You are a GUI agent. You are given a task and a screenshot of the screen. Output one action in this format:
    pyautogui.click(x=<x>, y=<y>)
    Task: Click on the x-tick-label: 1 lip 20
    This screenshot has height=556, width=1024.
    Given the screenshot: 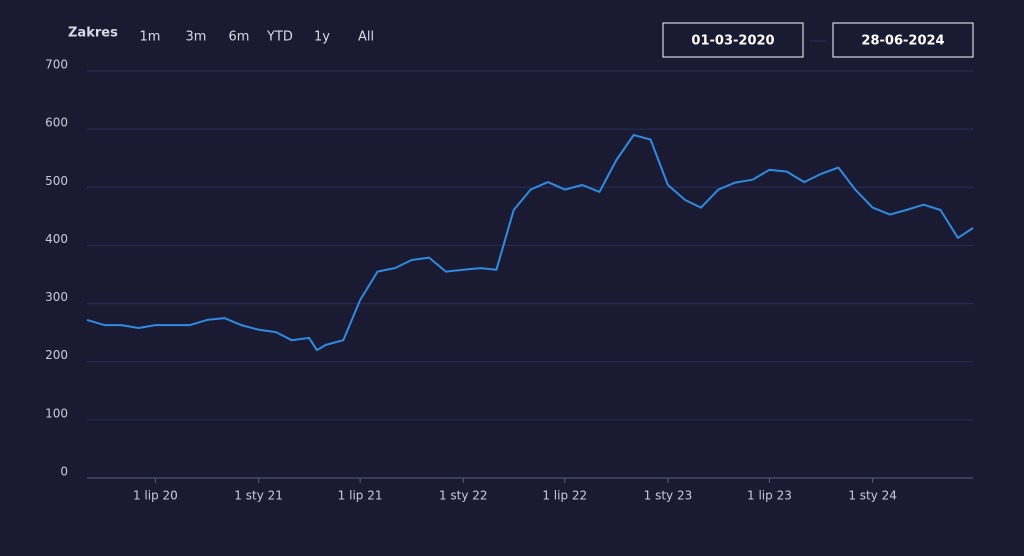 What is the action you would take?
    pyautogui.click(x=155, y=496)
    